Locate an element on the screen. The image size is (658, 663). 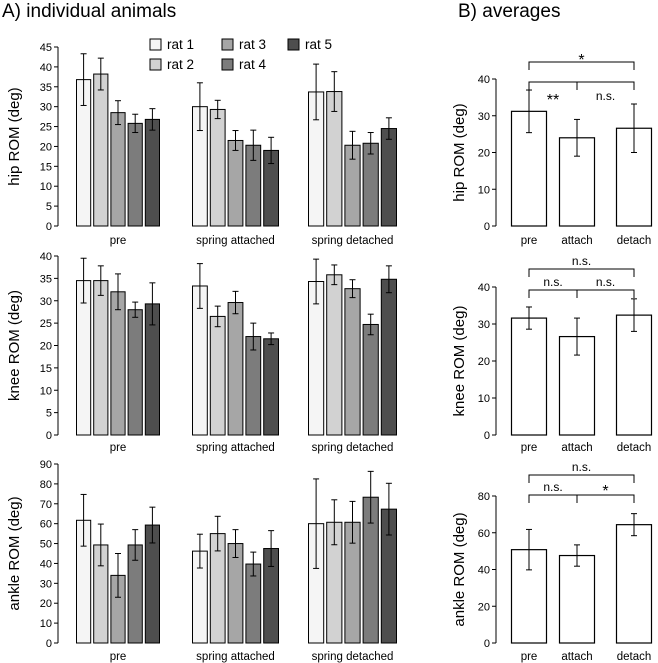
significance-label: * is located at coordinates (581, 60).